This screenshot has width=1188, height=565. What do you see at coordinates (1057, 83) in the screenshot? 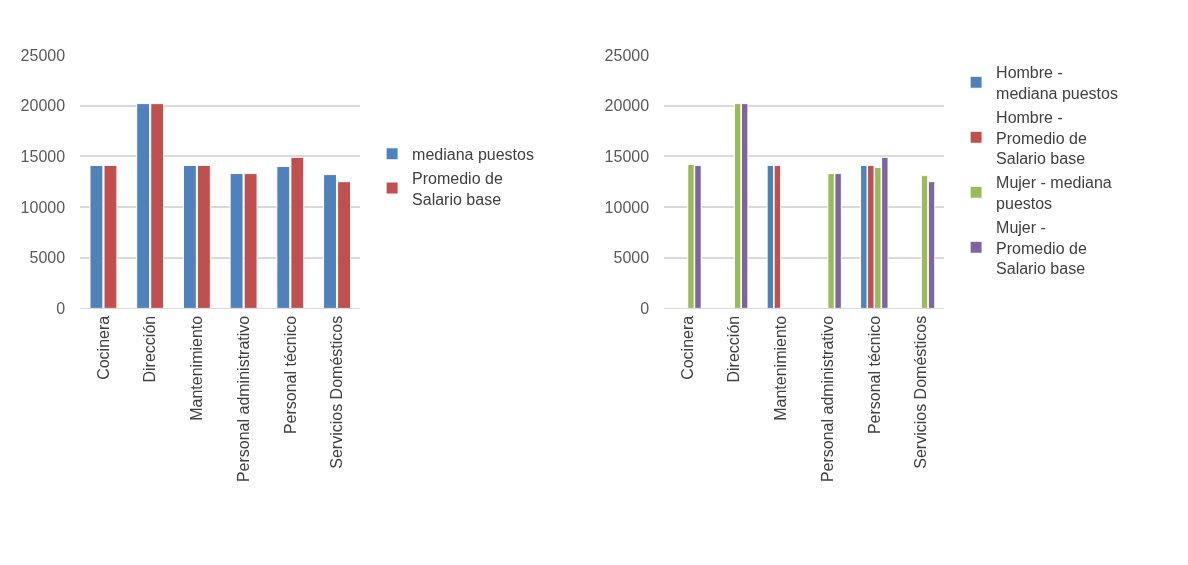
I see `legend-label: Hombre - mediana puestos` at bounding box center [1057, 83].